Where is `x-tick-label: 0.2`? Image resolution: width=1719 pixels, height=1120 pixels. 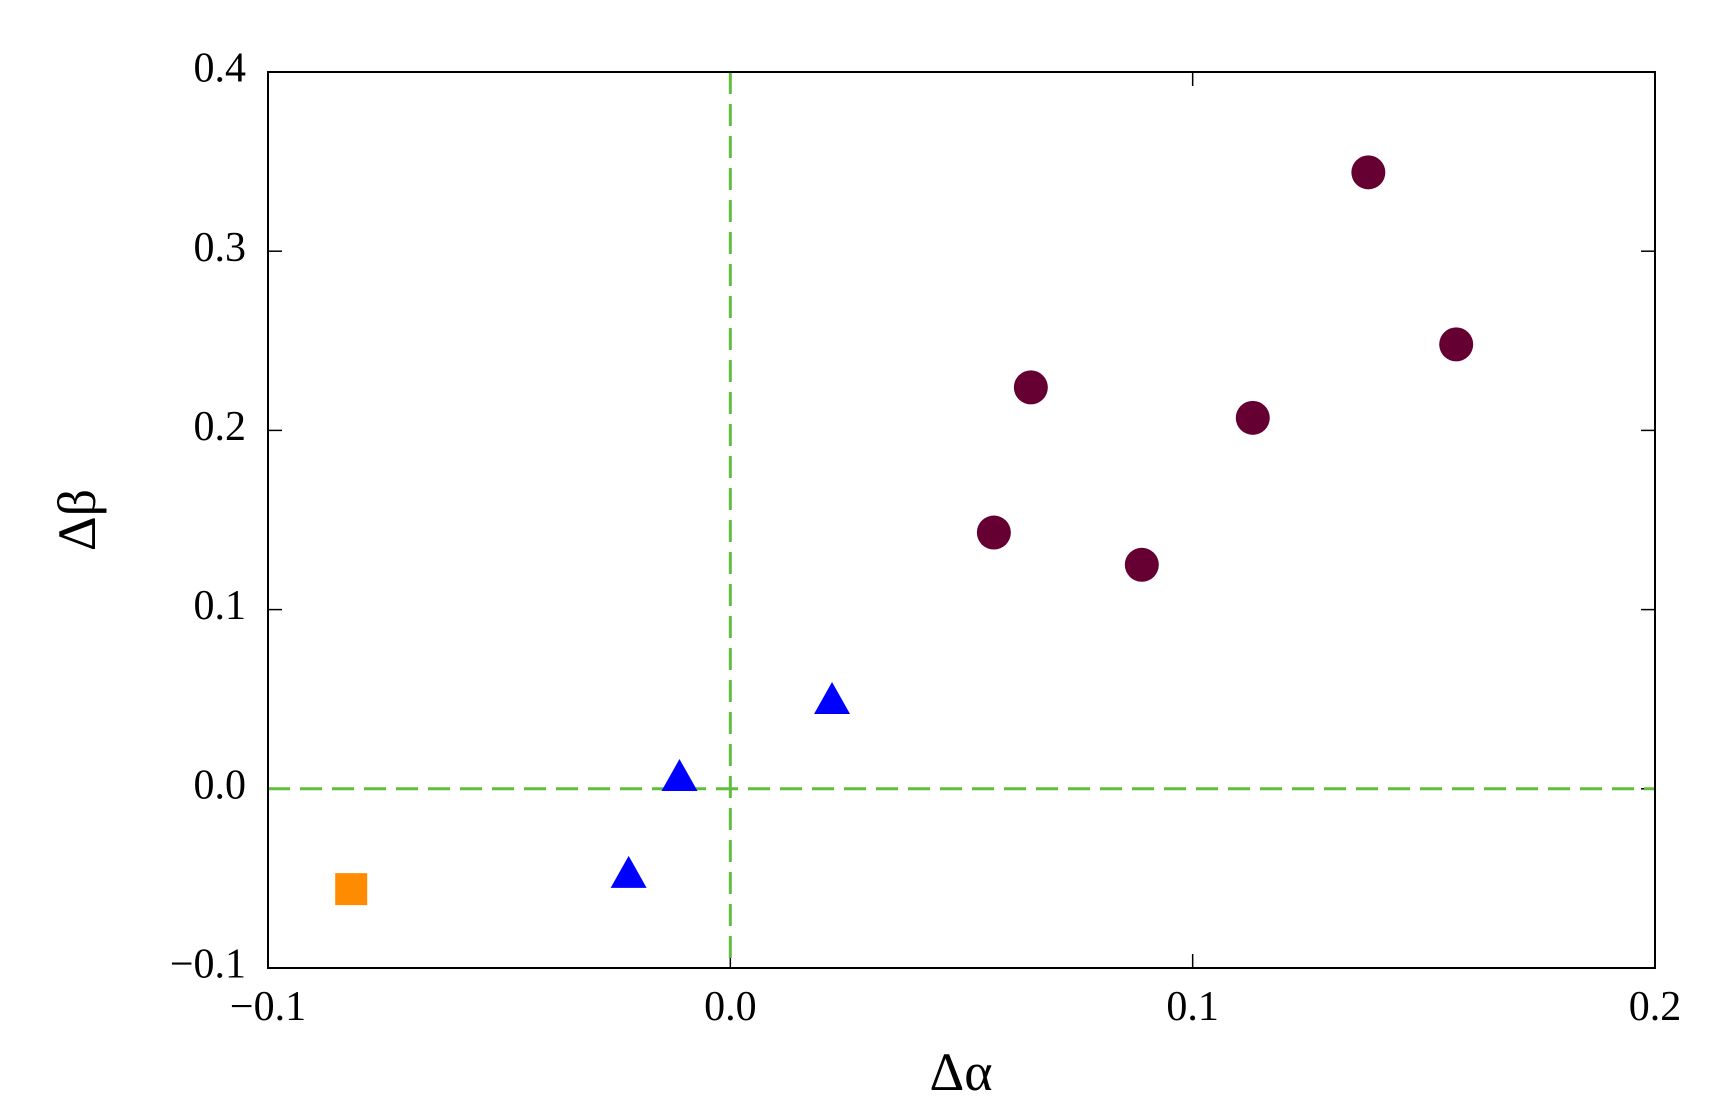
x-tick-label: 0.2 is located at coordinates (1655, 1007).